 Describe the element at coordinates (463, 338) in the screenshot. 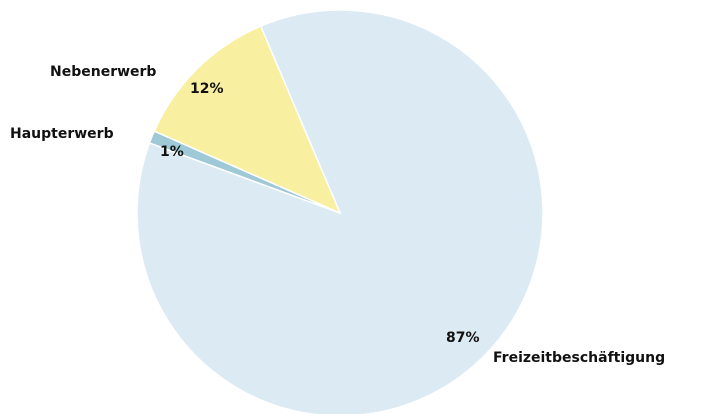

I see `value-label: 87%` at that location.